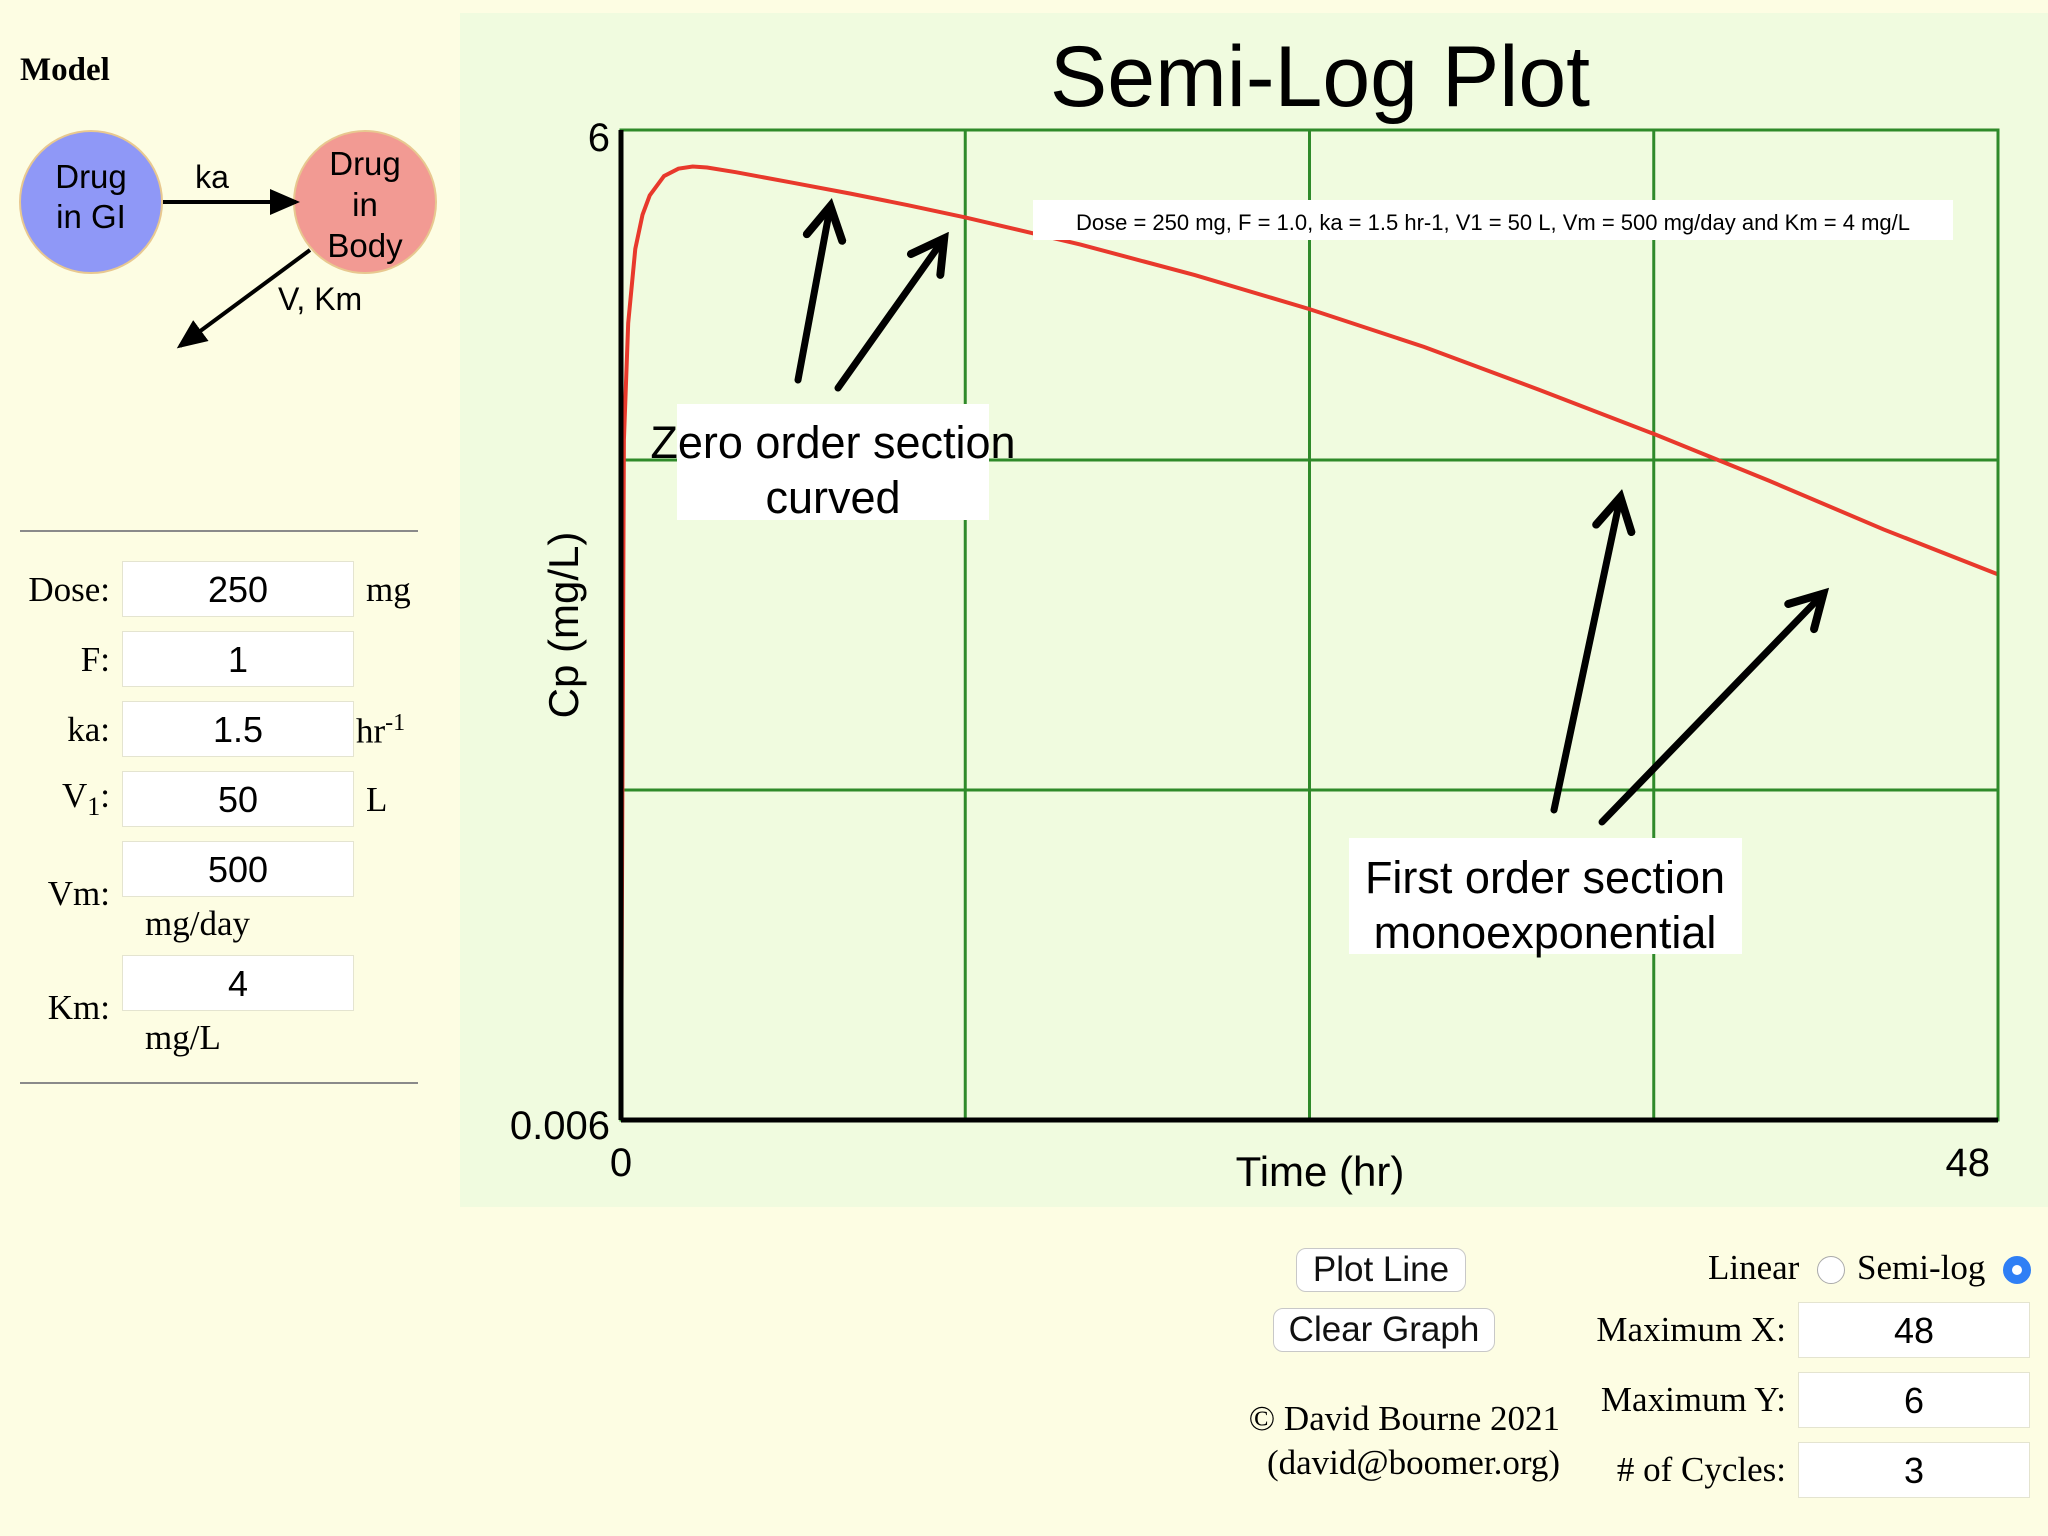 Image resolution: width=2048 pixels, height=1536 pixels. What do you see at coordinates (563, 625) in the screenshot?
I see `y-axis-label: Cp (mg/L)` at bounding box center [563, 625].